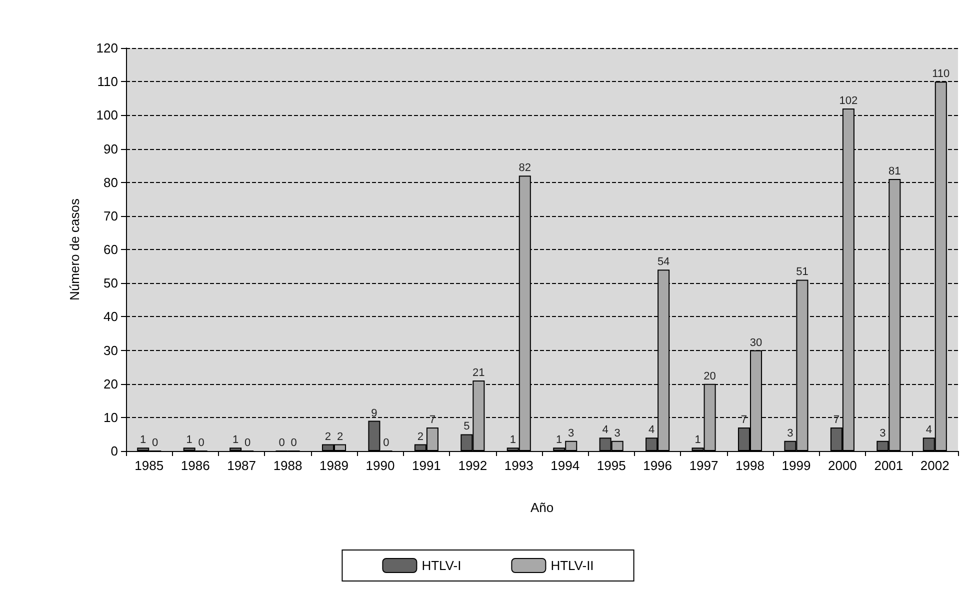 Image resolution: width=980 pixels, height=605 pixels. Describe the element at coordinates (107, 115) in the screenshot. I see `y-tick-label: 100` at that location.